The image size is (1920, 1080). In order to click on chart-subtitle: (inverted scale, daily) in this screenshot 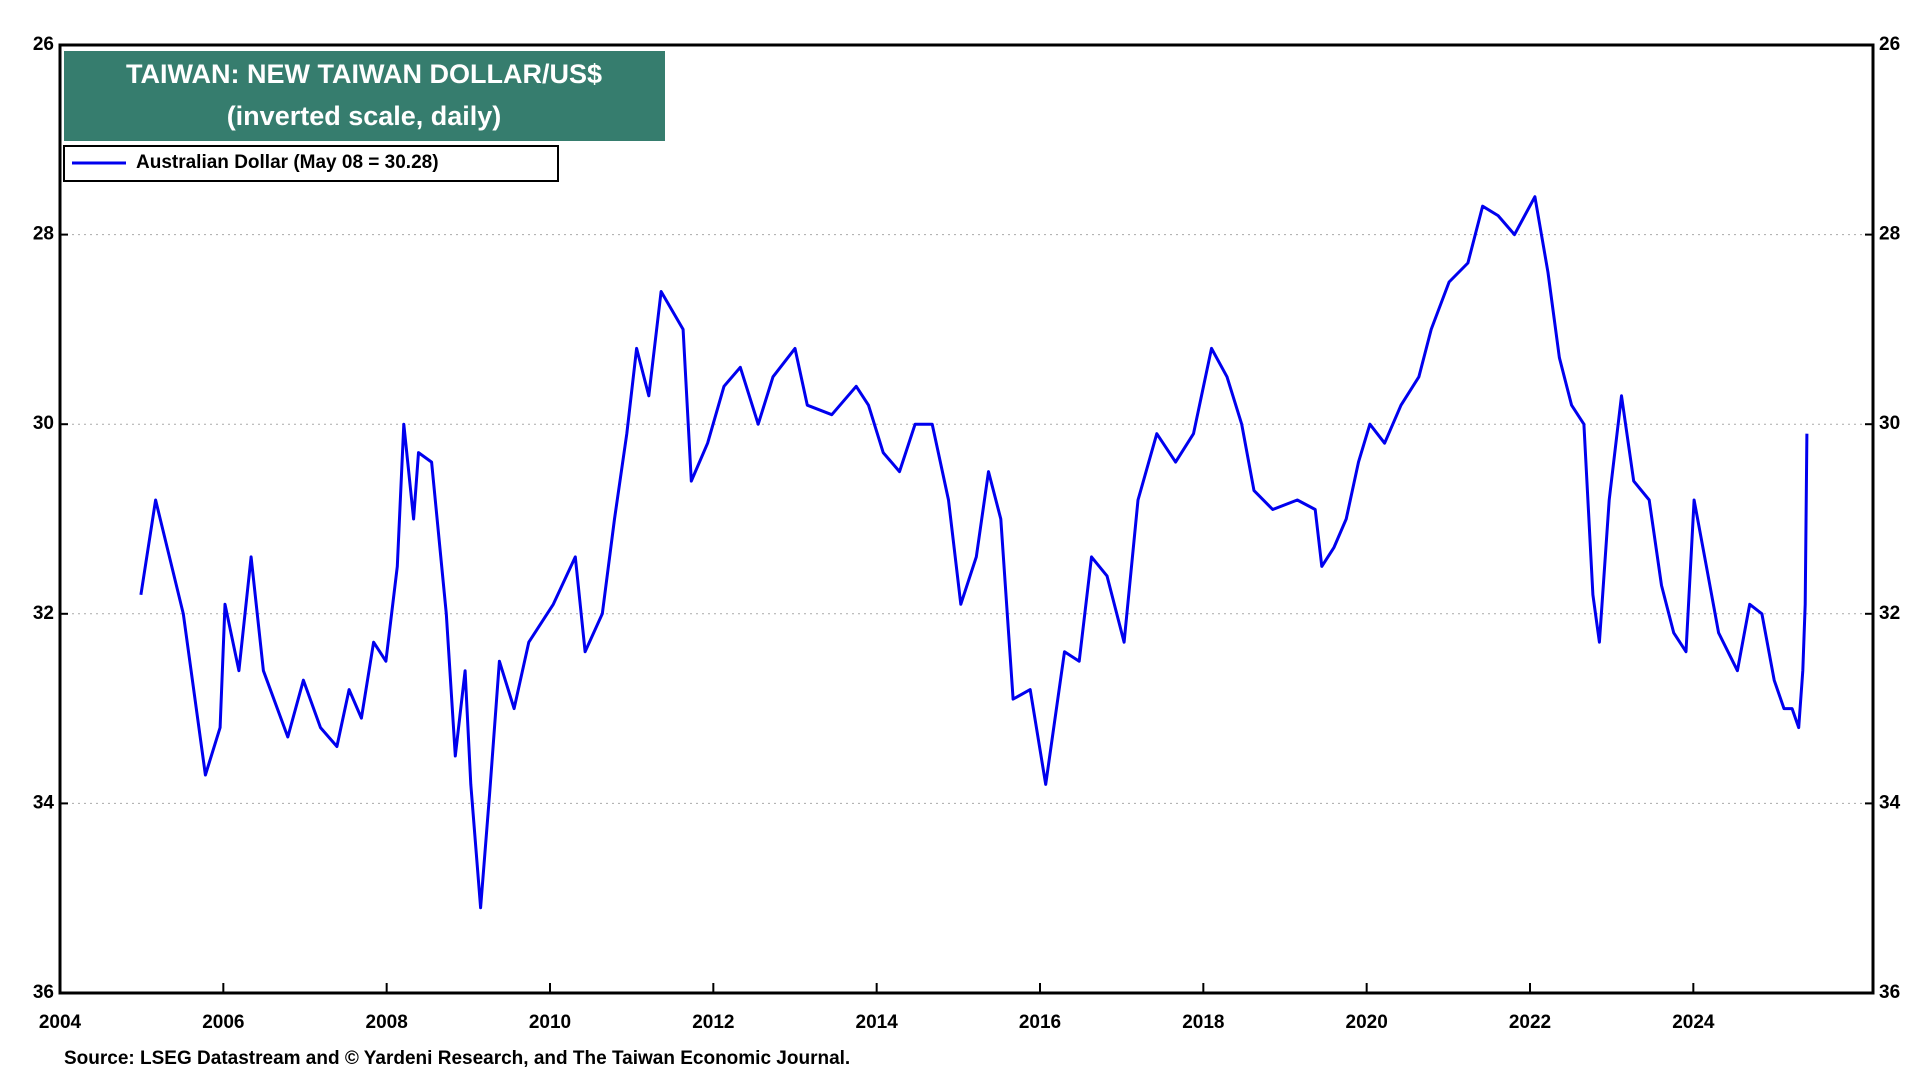, I will do `click(364, 116)`.